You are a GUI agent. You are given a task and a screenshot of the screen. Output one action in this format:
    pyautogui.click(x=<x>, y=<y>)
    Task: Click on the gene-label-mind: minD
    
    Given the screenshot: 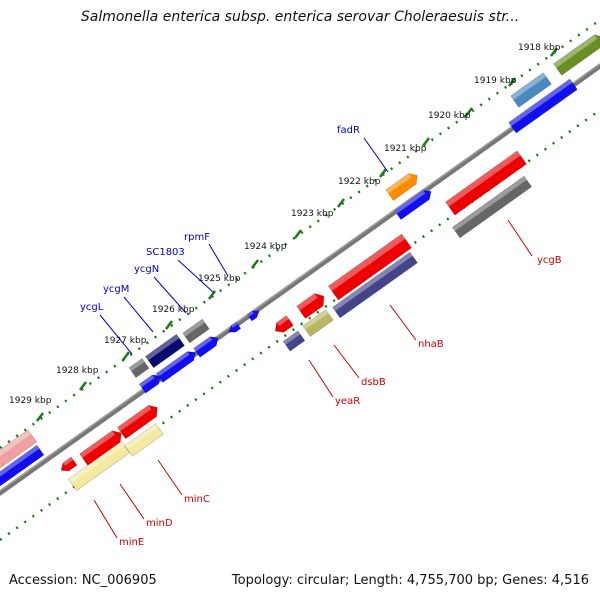 What is the action you would take?
    pyautogui.click(x=159, y=523)
    